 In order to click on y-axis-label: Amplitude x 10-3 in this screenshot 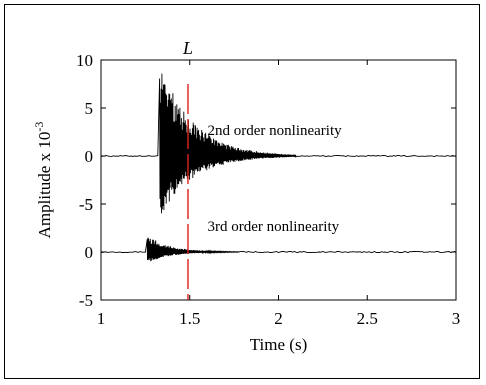, I will do `click(43, 180)`.